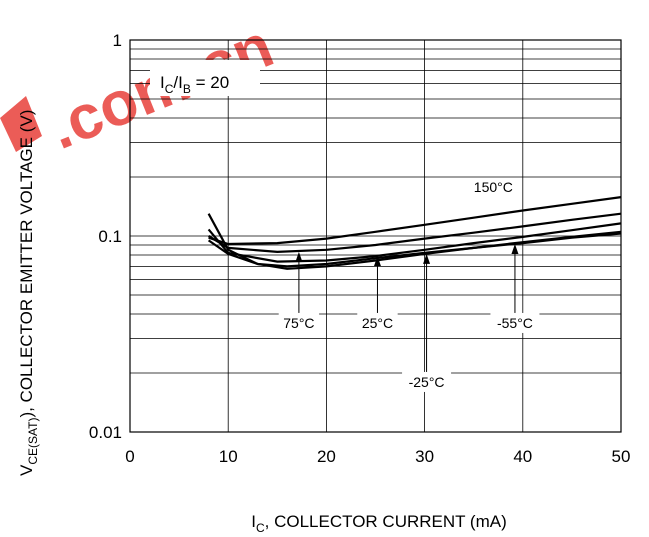 This screenshot has height=537, width=649. What do you see at coordinates (260, 528) in the screenshot?
I see `x-axis-title-sub: C` at bounding box center [260, 528].